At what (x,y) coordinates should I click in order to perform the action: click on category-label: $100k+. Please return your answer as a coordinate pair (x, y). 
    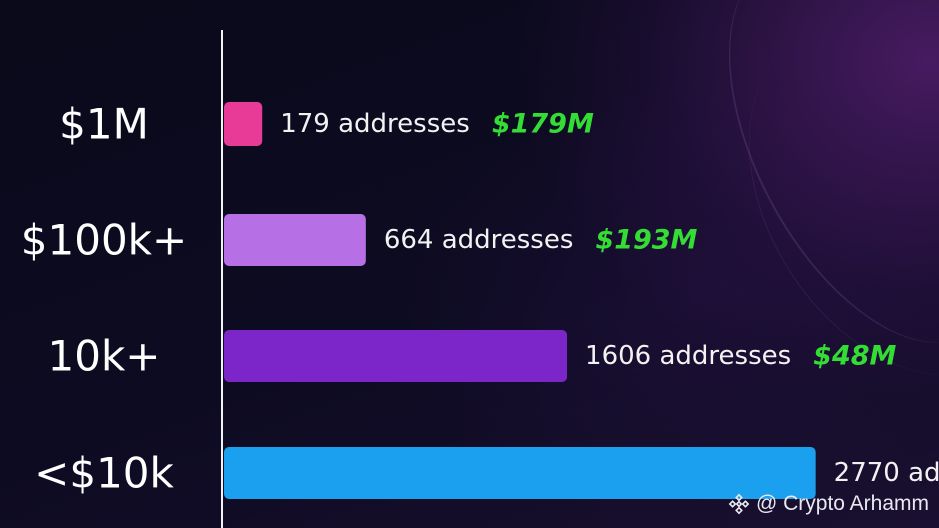
    Looking at the image, I should click on (104, 240).